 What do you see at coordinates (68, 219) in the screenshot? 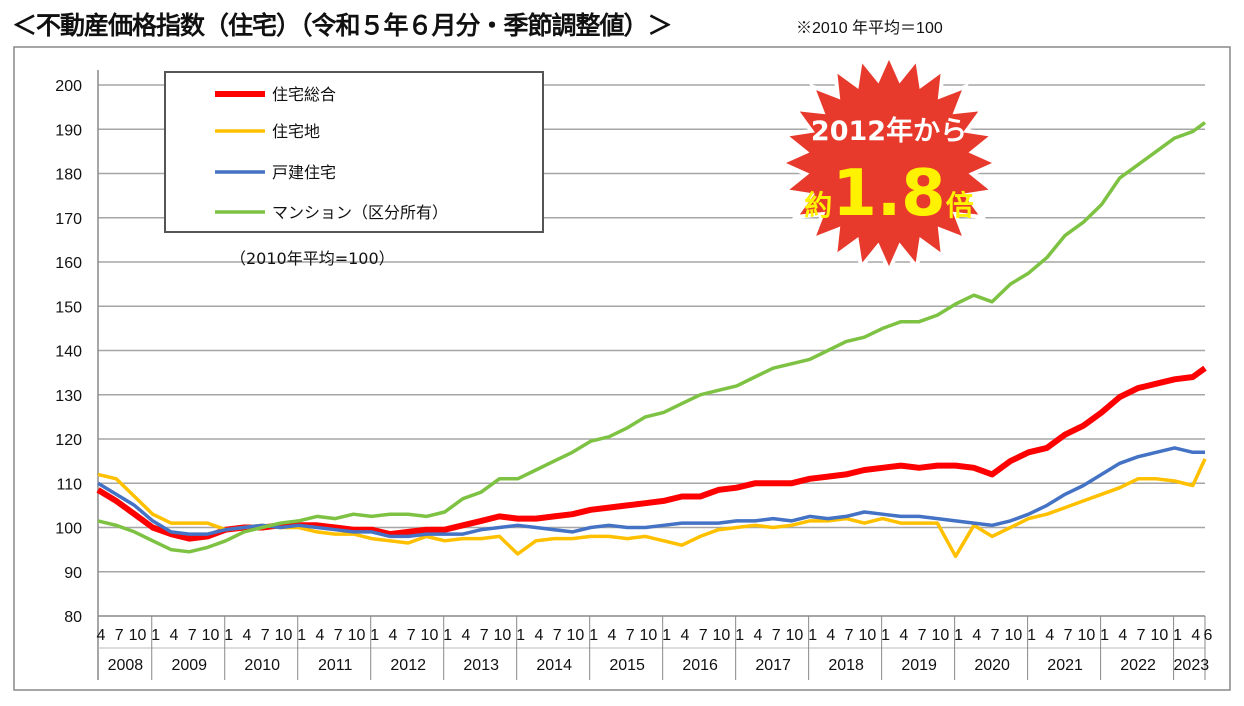
I see `y-tick-label: 170` at bounding box center [68, 219].